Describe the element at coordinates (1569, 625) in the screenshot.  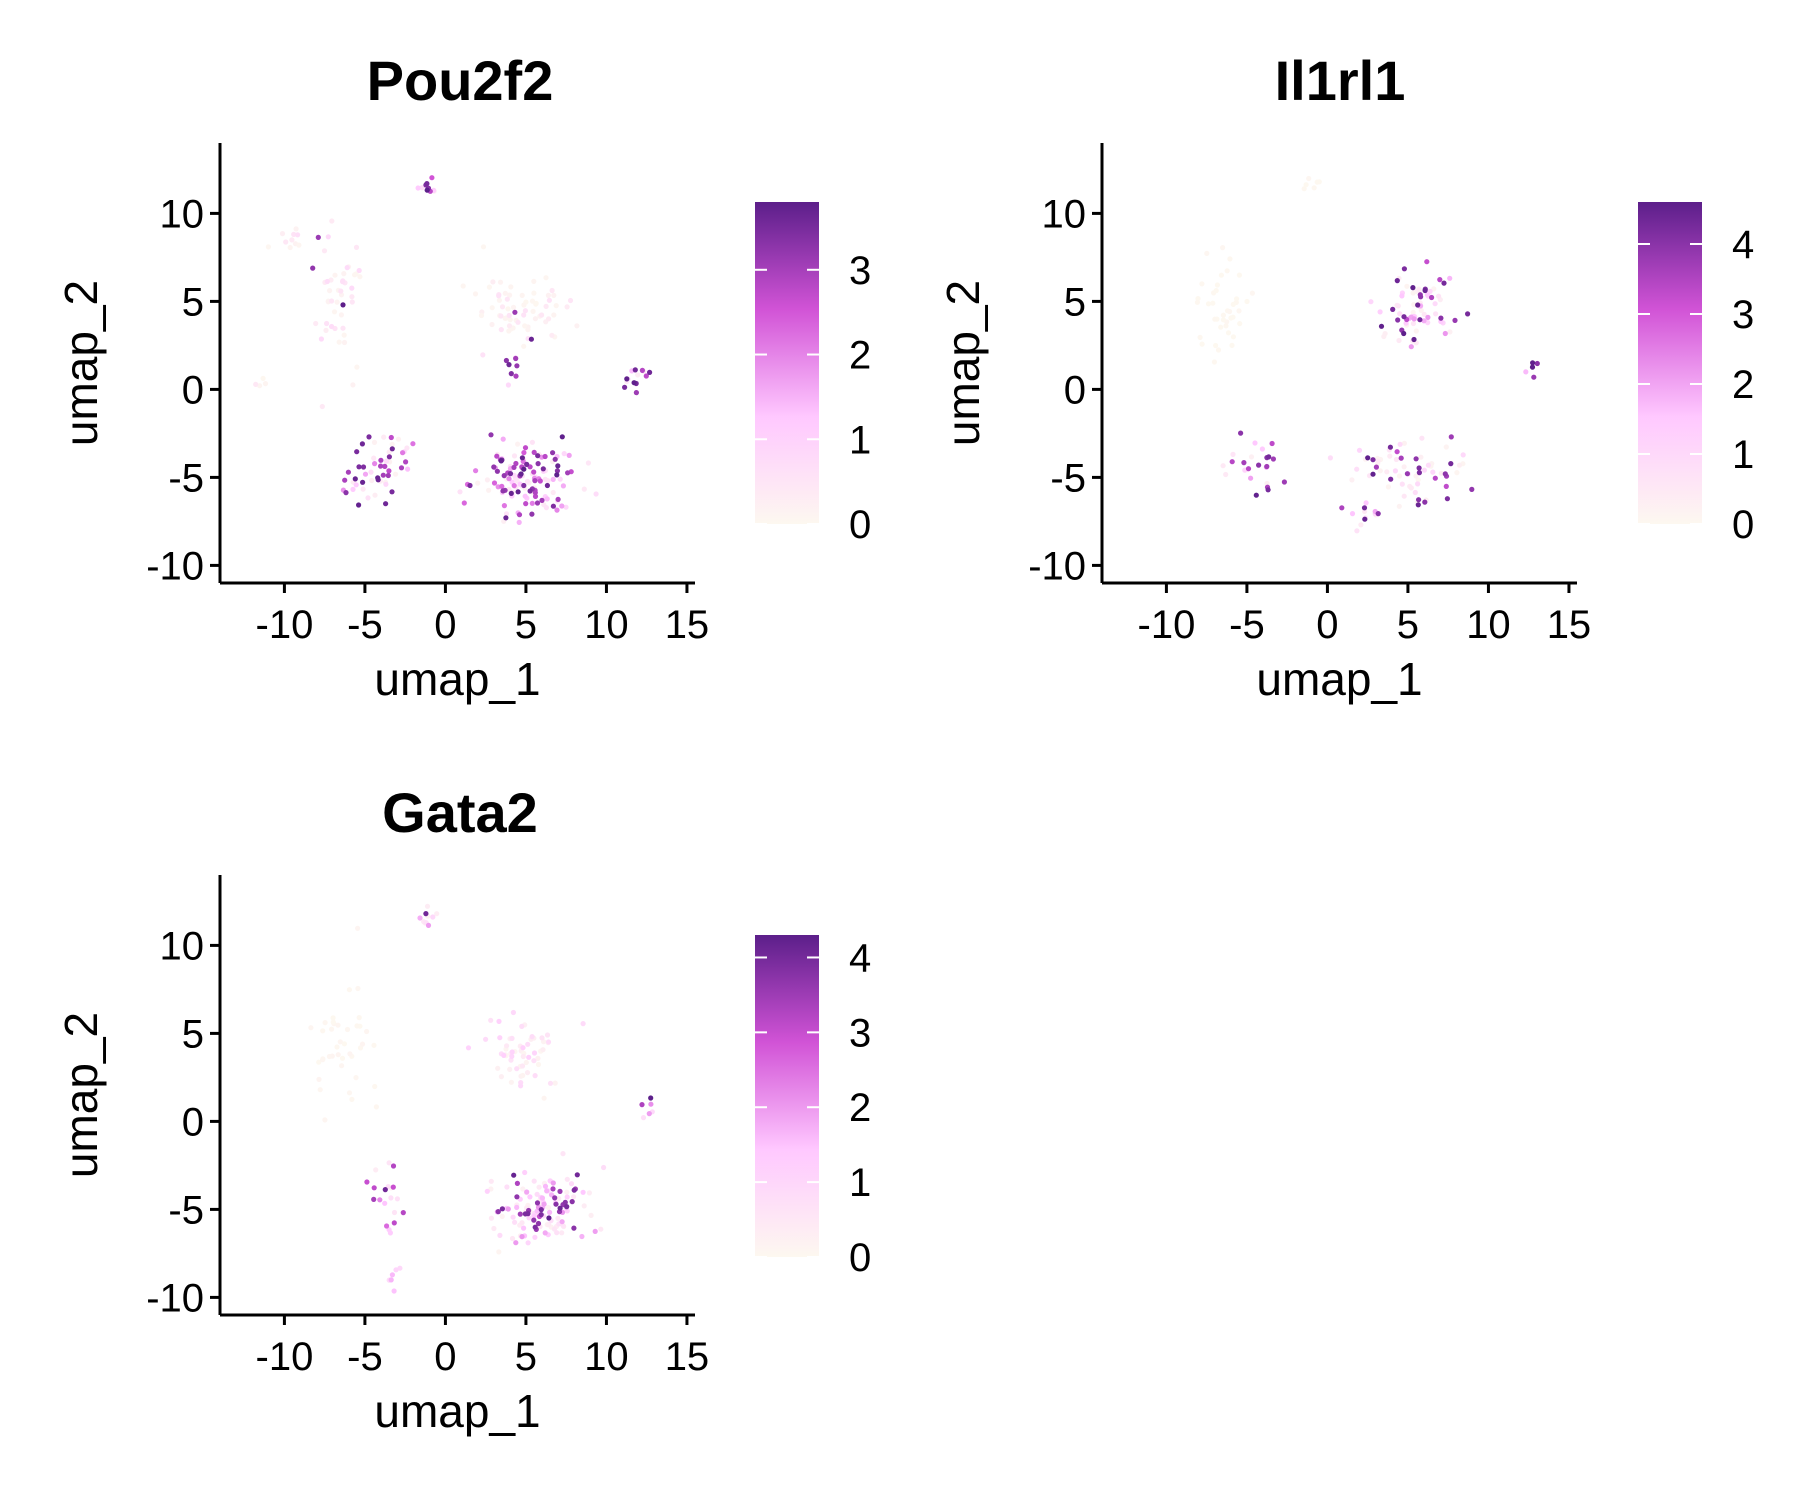
I see `x-tick-label: 15` at that location.